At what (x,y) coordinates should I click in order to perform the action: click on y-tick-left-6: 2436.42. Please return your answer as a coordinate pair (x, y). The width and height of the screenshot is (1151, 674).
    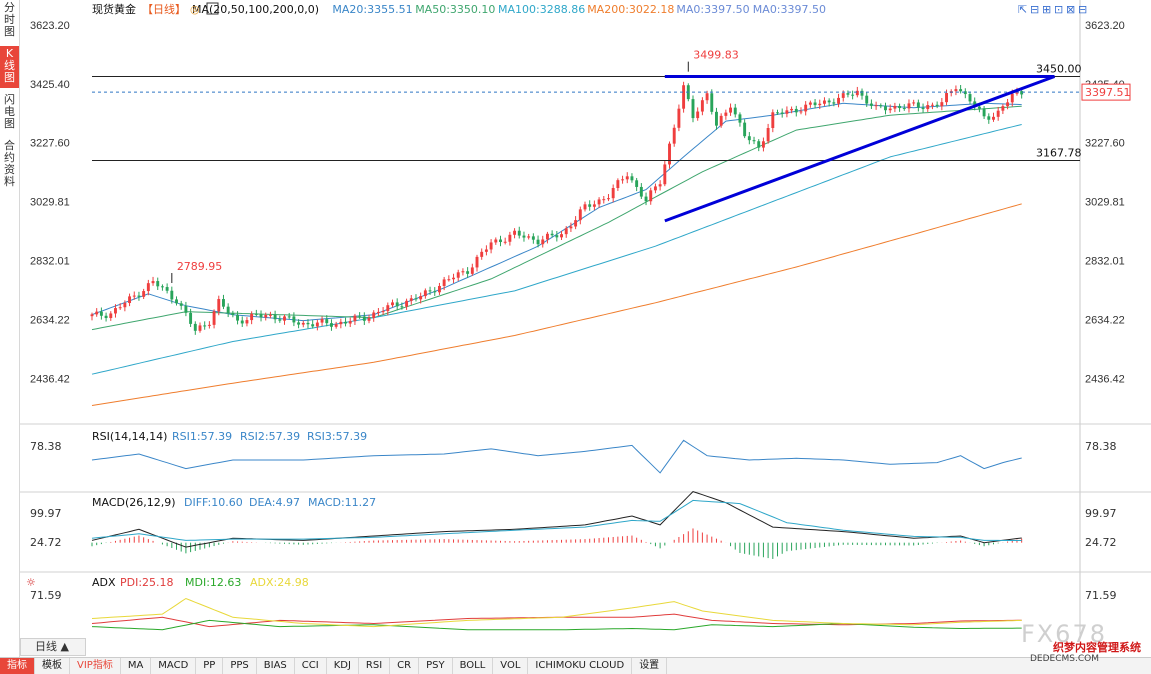
    Looking at the image, I should click on (50, 379).